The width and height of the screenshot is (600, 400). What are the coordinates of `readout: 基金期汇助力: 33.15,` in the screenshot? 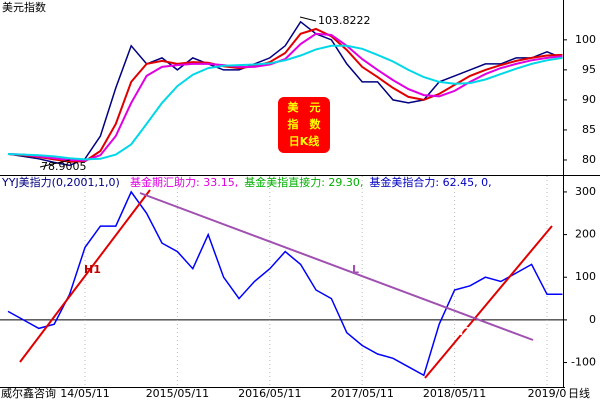 It's located at (184, 182).